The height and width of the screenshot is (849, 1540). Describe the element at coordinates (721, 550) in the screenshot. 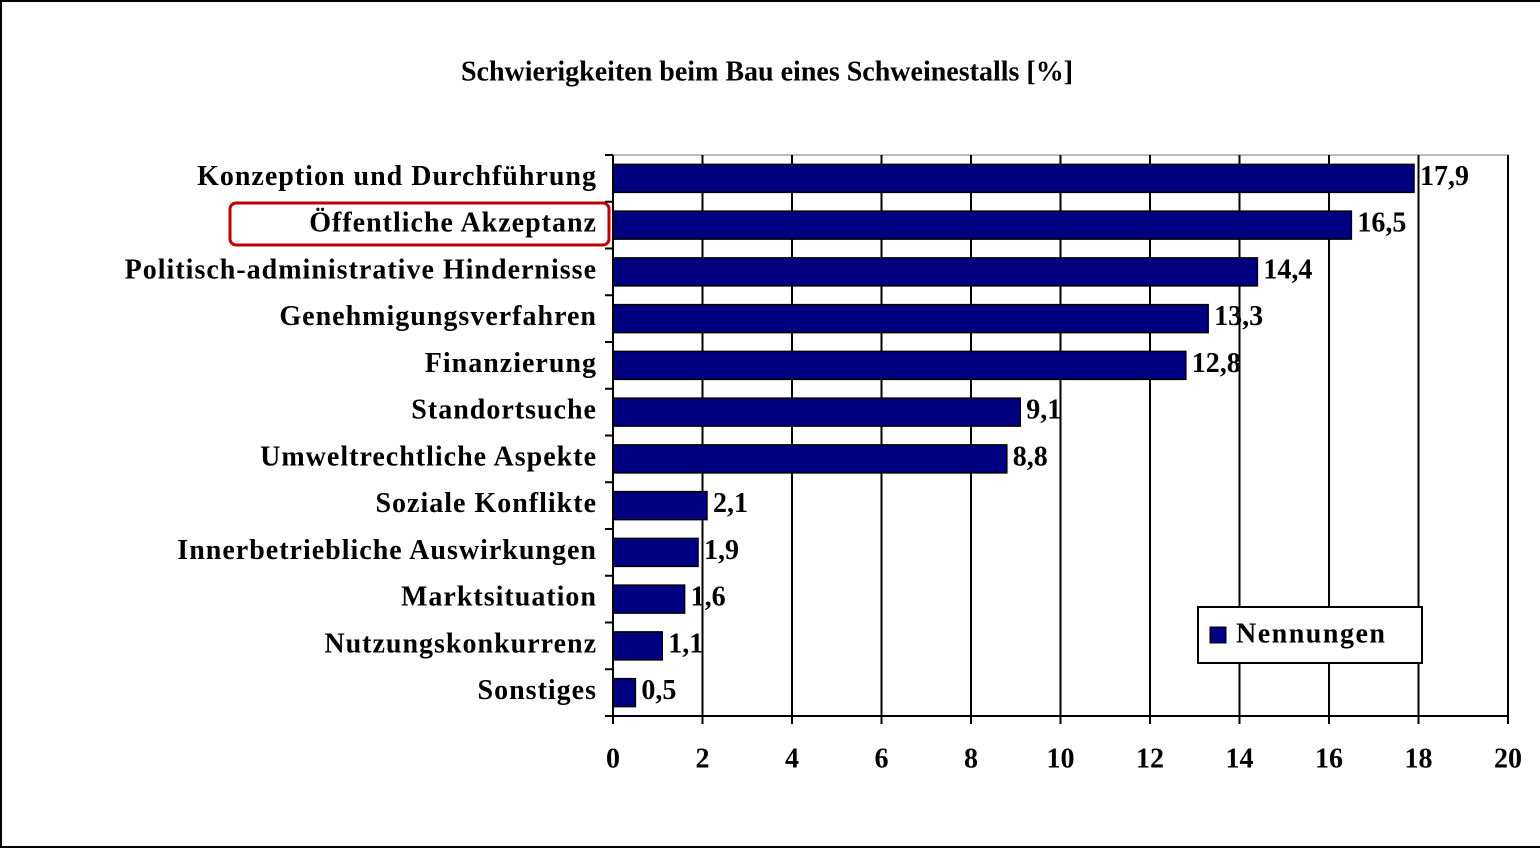

I see `value-label: 1,9` at that location.